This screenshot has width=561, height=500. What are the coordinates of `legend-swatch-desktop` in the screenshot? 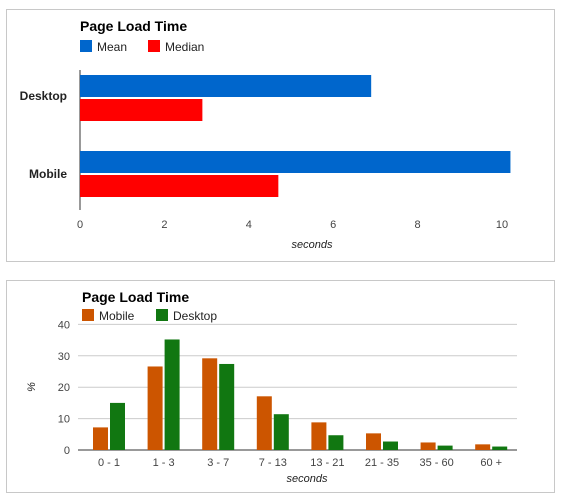 It's located at (162, 315).